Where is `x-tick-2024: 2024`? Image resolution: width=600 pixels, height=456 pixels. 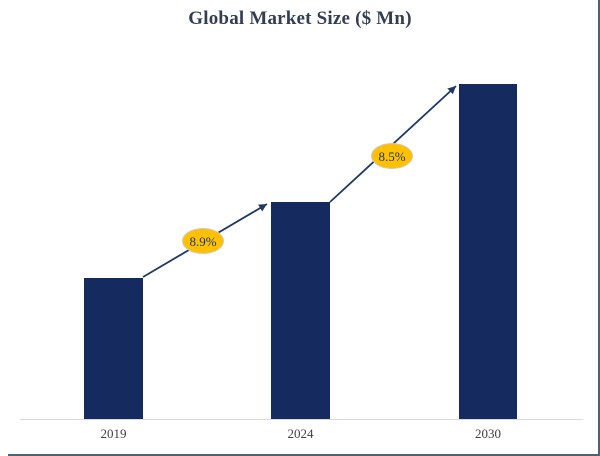 x-tick-2024: 2024 is located at coordinates (300, 433).